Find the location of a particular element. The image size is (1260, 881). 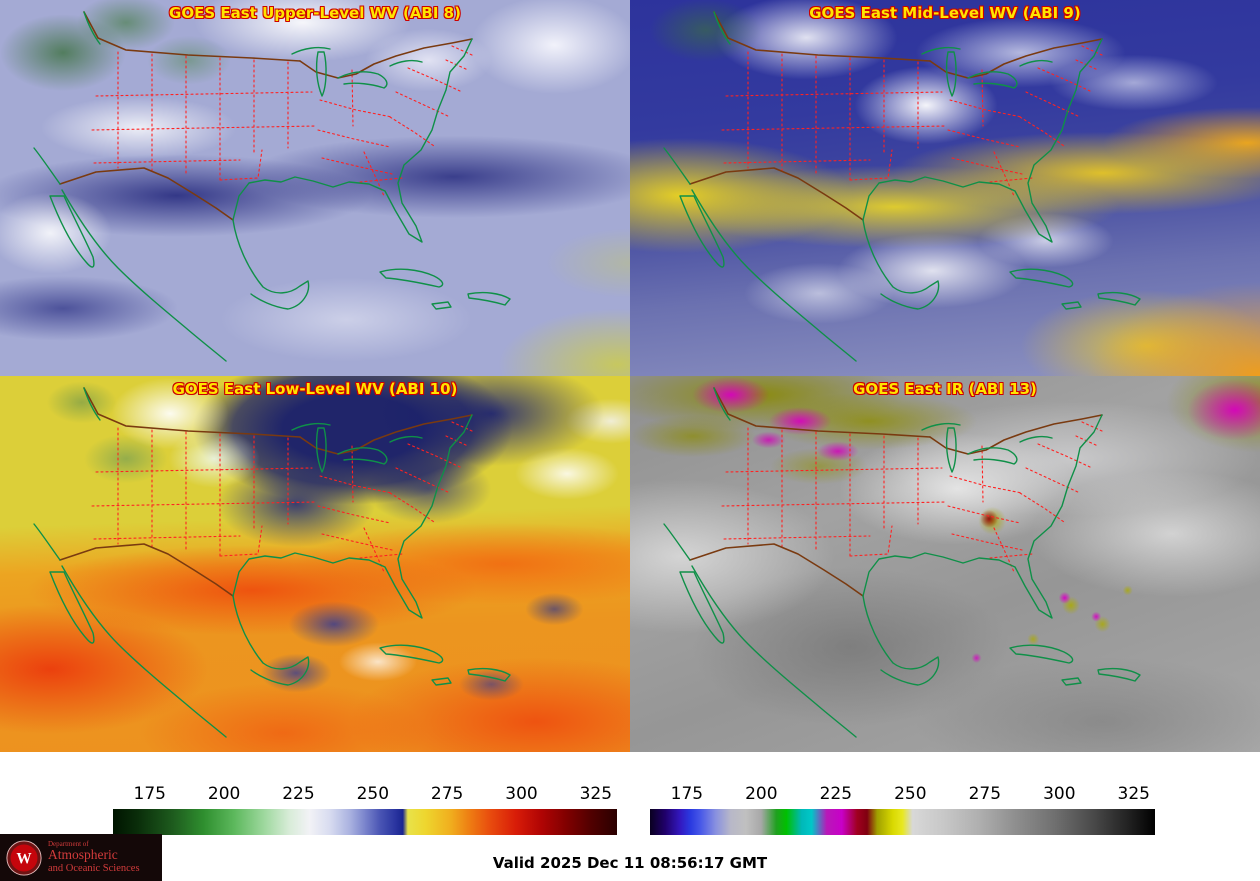

ir-colorbar-ticks: 175 200 225 250 275 300 325 is located at coordinates (902, 795).